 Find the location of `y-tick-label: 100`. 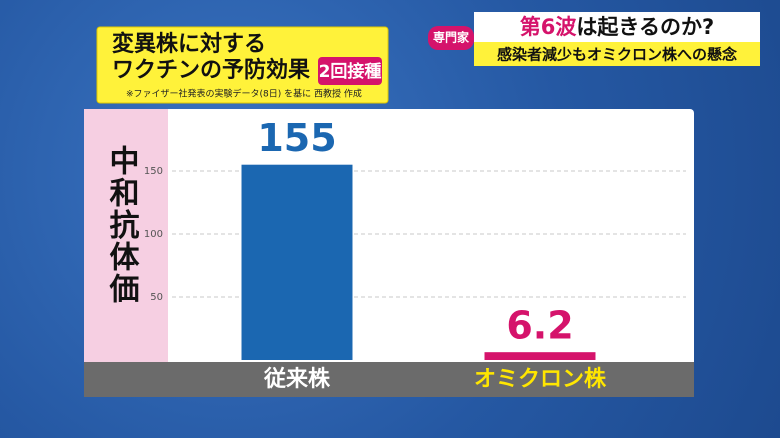

y-tick-label: 100 is located at coordinates (153, 234).